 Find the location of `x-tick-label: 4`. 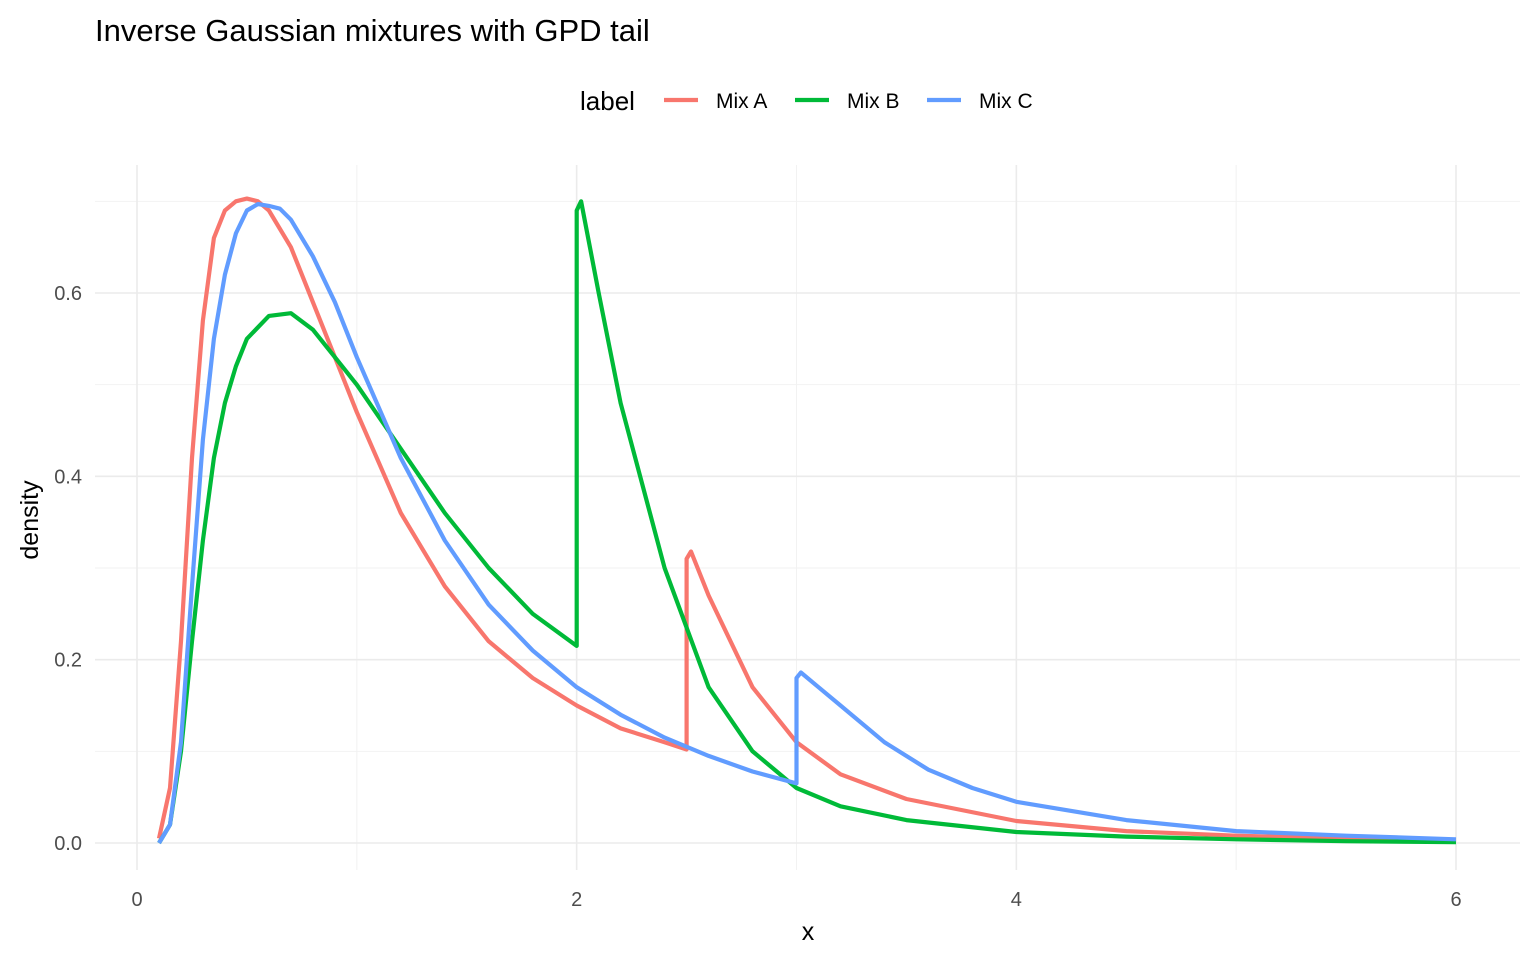

x-tick-label: 4 is located at coordinates (1016, 900).